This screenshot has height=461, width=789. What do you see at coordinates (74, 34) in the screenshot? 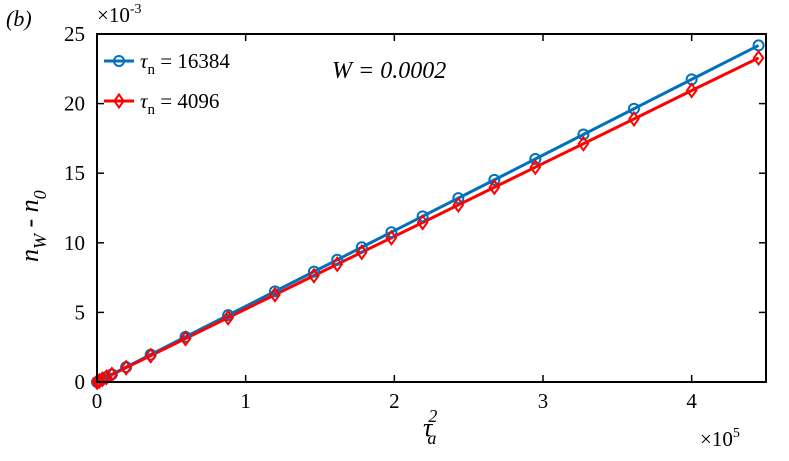
I see `y-tick-label: 25` at bounding box center [74, 34].